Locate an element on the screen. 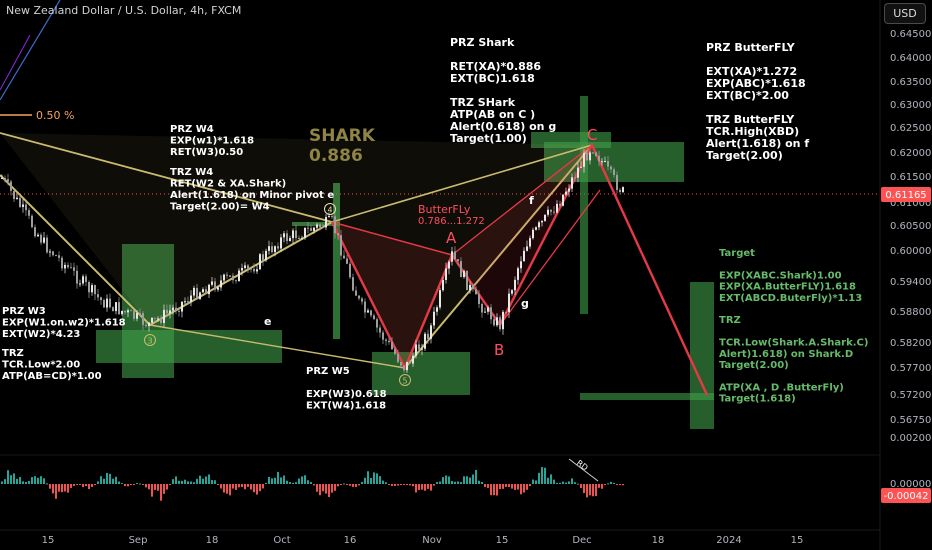 The width and height of the screenshot is (932, 550). pivot-3-label: 3 is located at coordinates (149, 341).